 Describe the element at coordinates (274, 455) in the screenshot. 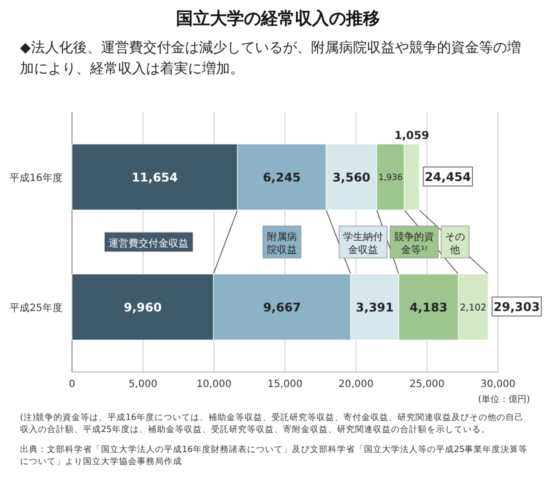

I see `source-note: 出典：文部科学省「国立大学法人の平成16年度財務諸表について」及び文部科学省「国立大学法人等の平成25事業年度決算等について」より国立大学協会事務局作成` at that location.